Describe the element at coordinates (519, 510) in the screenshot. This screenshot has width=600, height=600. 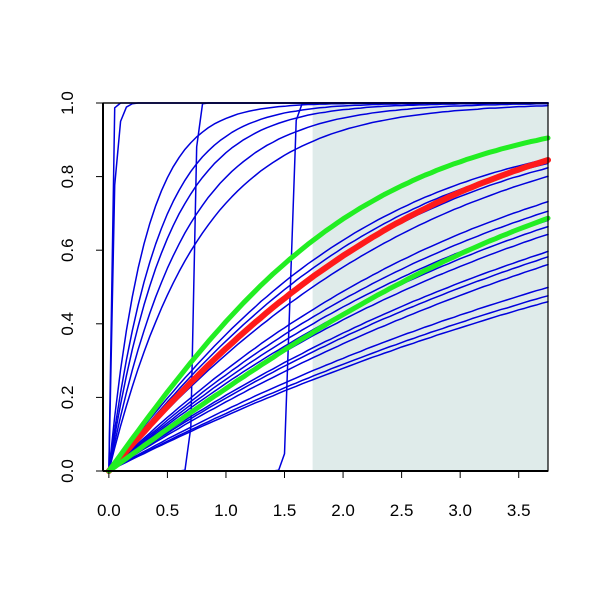
I see `x-tick-label: 3.5` at that location.